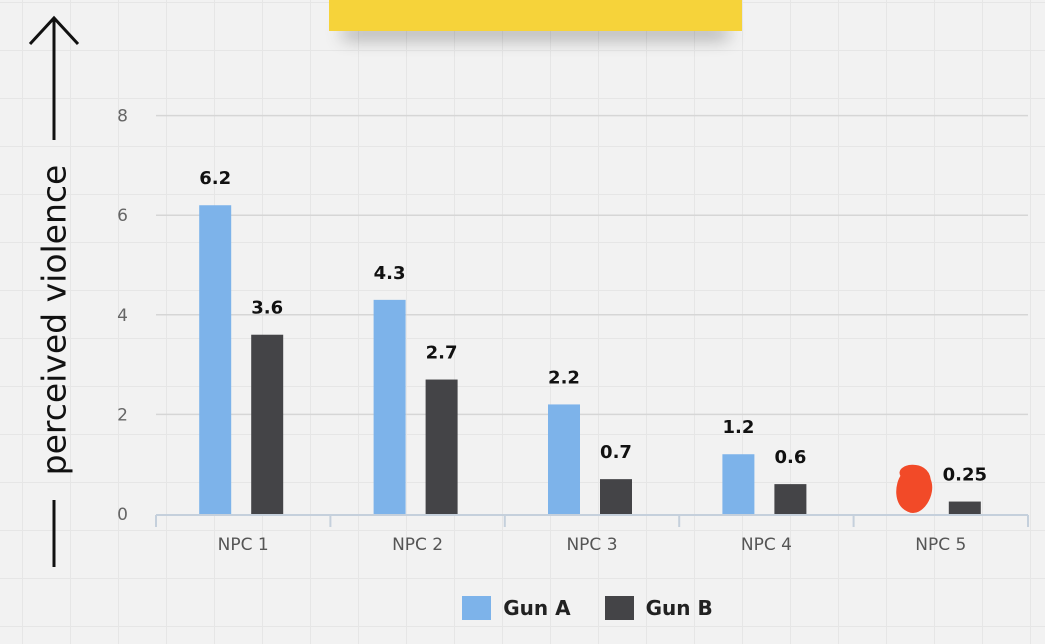 The image size is (1045, 644). Describe the element at coordinates (54, 291) in the screenshot. I see `y-axis-arrow` at that location.